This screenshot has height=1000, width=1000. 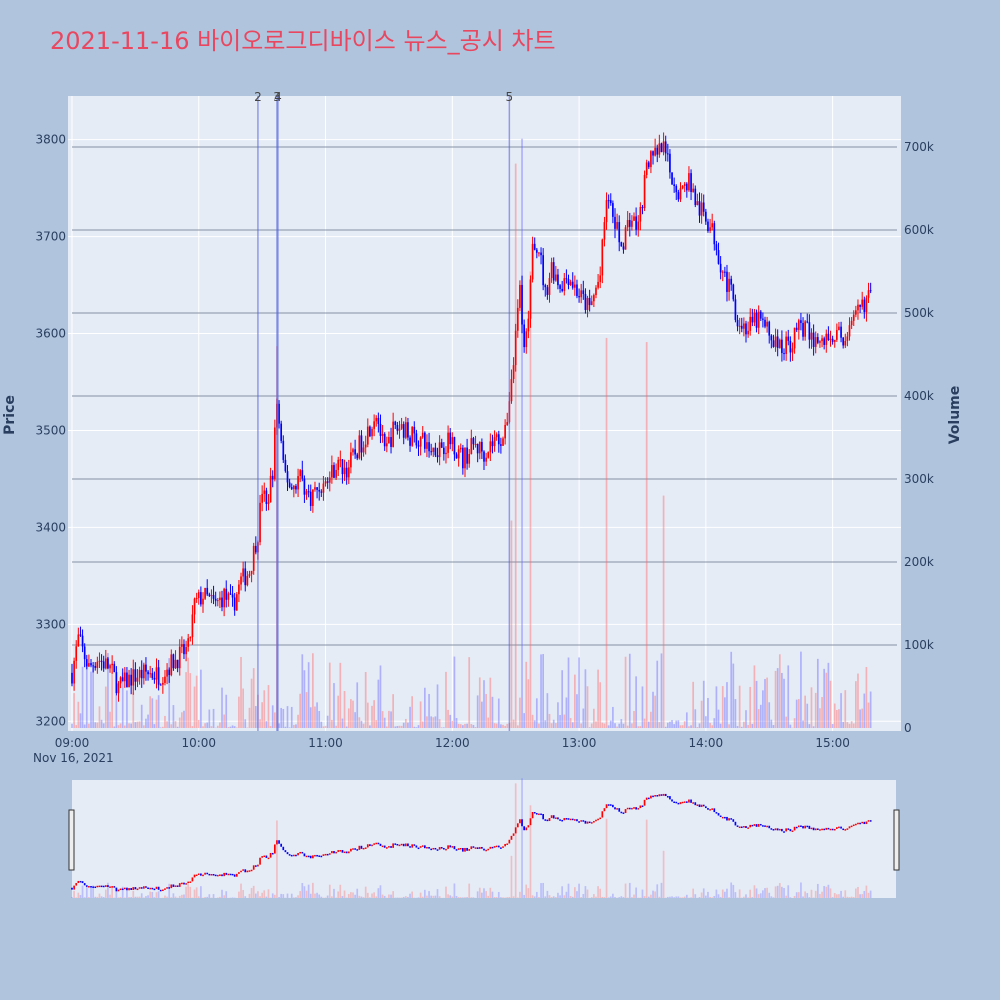 What do you see at coordinates (484, 838) in the screenshot?
I see `range-slider` at bounding box center [484, 838].